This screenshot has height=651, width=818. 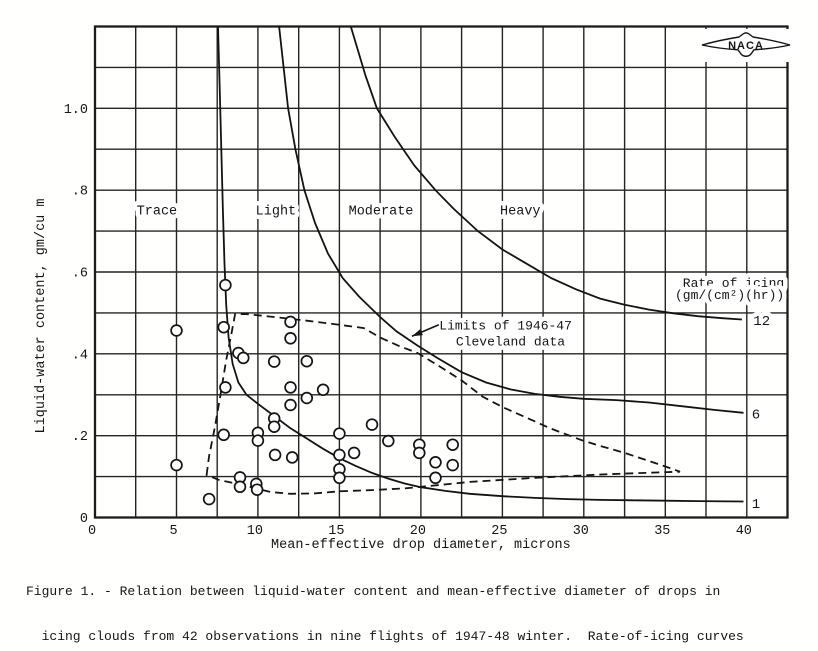 What do you see at coordinates (255, 531) in the screenshot?
I see `x-tick-label: 10` at bounding box center [255, 531].